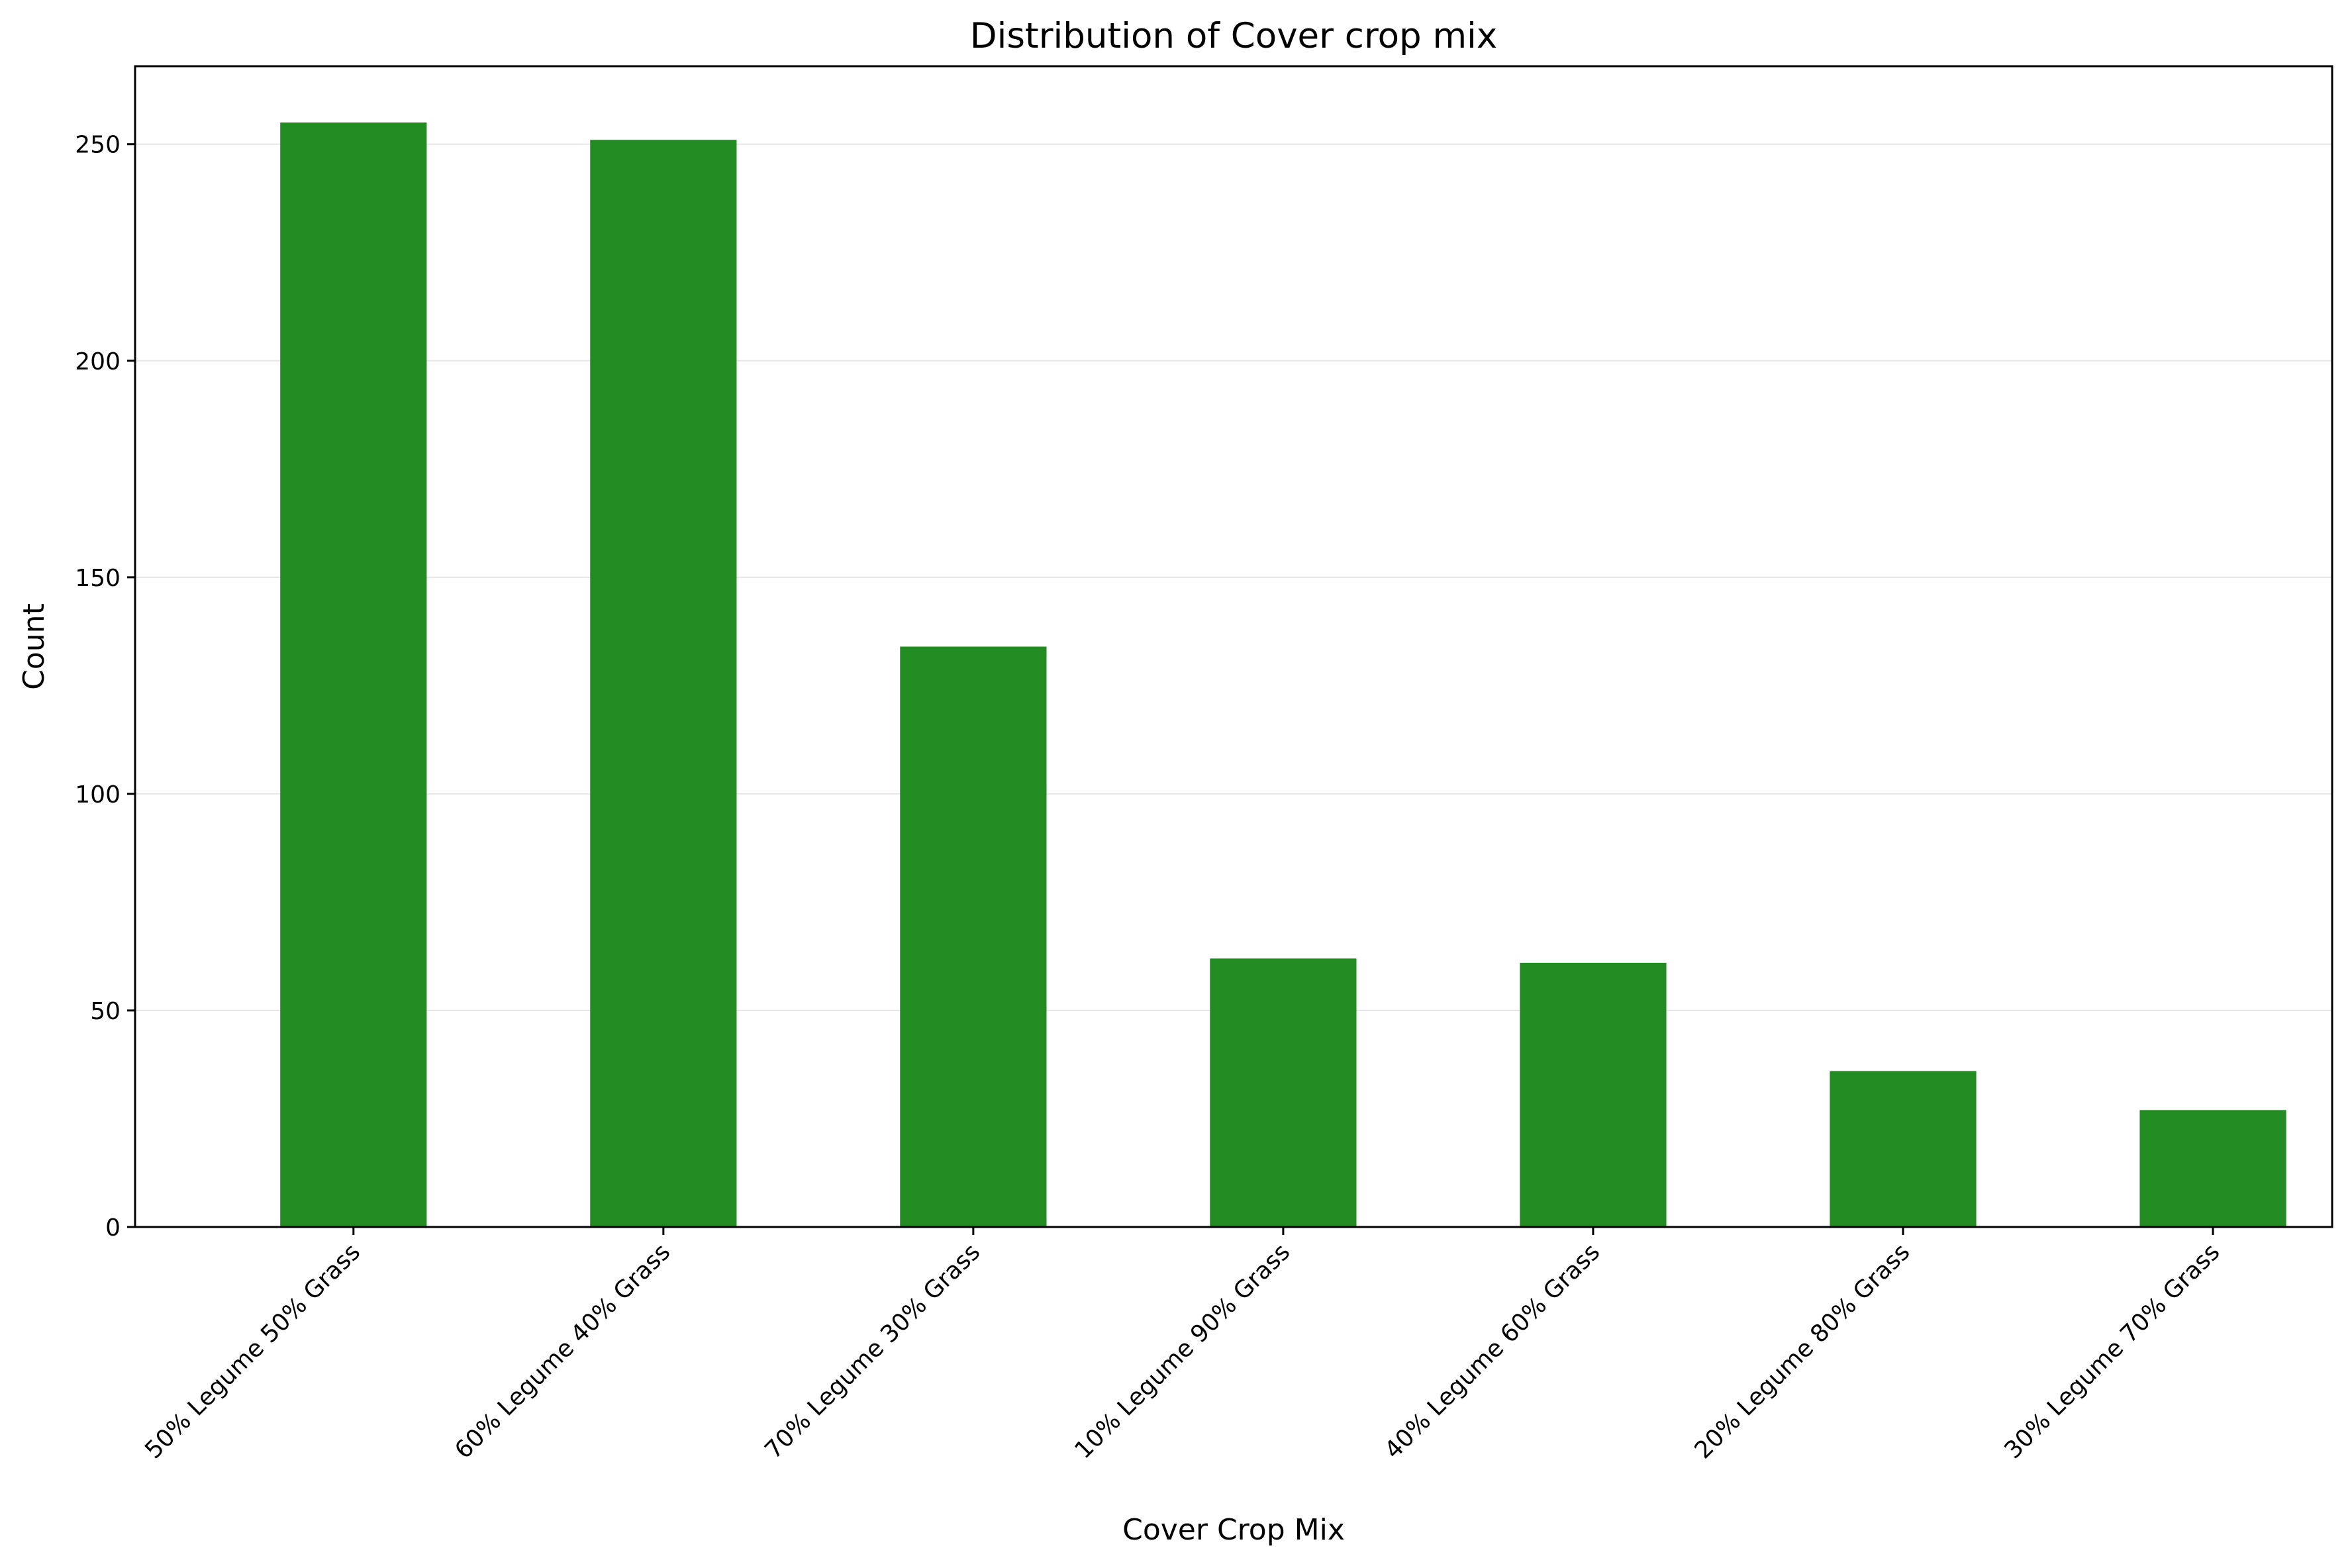  What do you see at coordinates (34, 646) in the screenshot?
I see `y-axis-title: Count` at bounding box center [34, 646].